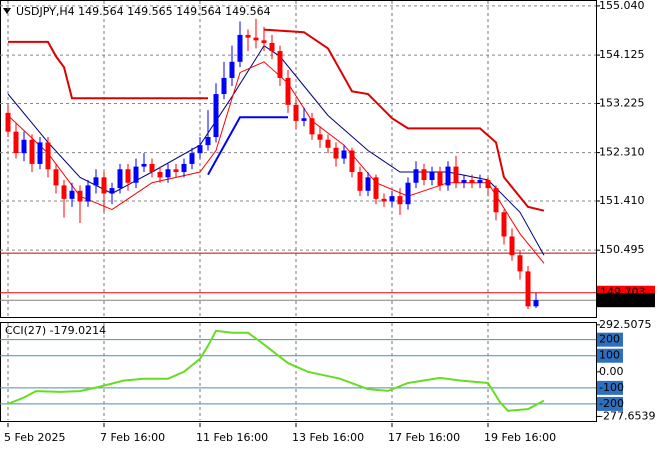  I want to click on x-tick-label: 5 Feb 2025, so click(34, 437).